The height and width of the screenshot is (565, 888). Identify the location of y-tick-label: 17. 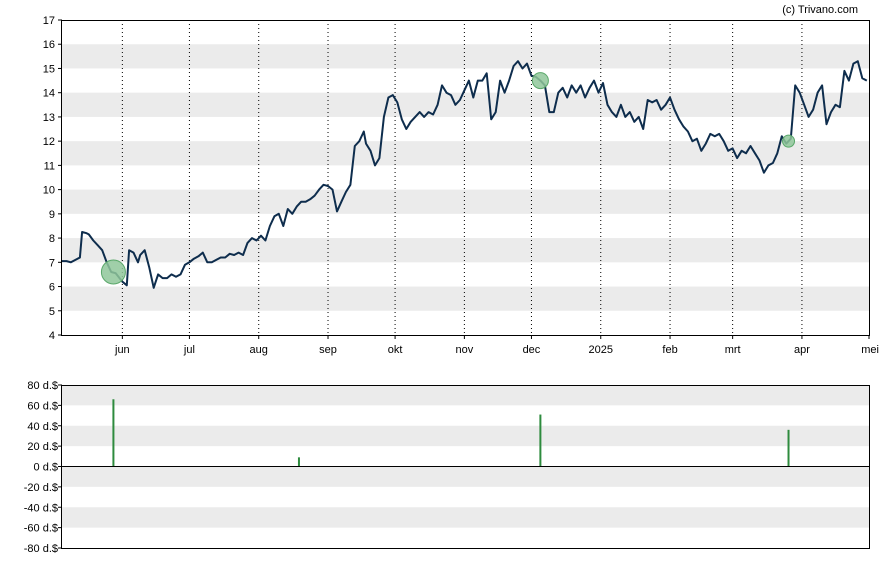
(49, 21).